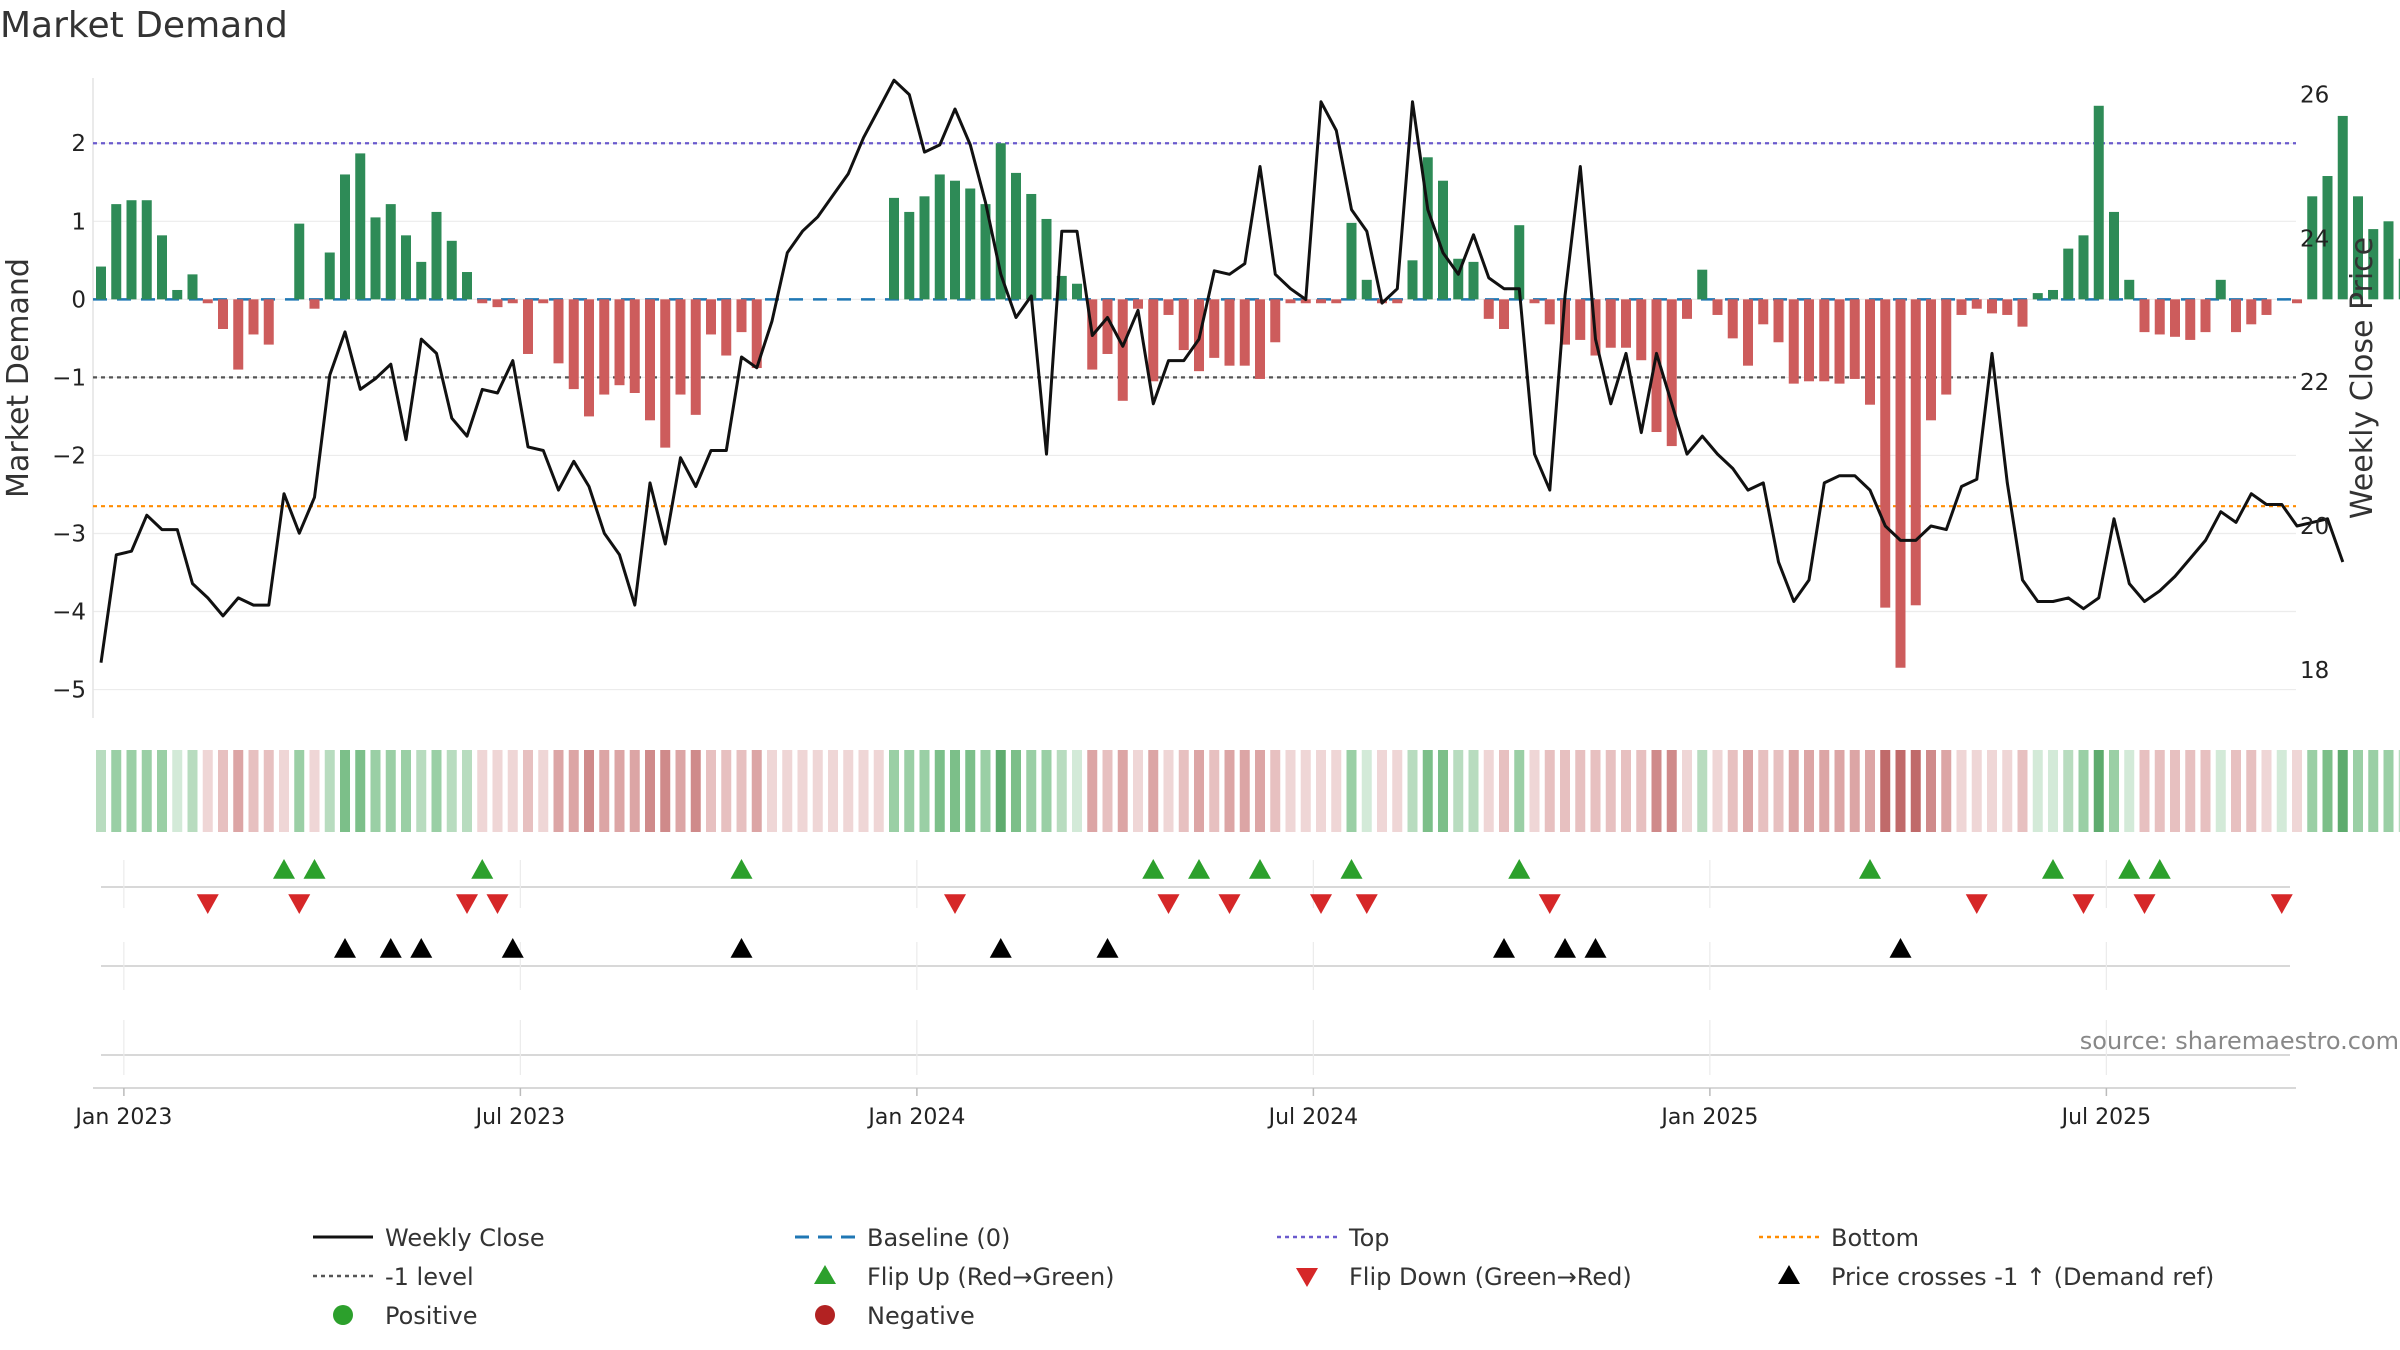 The width and height of the screenshot is (2400, 1350). What do you see at coordinates (902, 1238) in the screenshot?
I see `legend-item: Baseline (0)` at bounding box center [902, 1238].